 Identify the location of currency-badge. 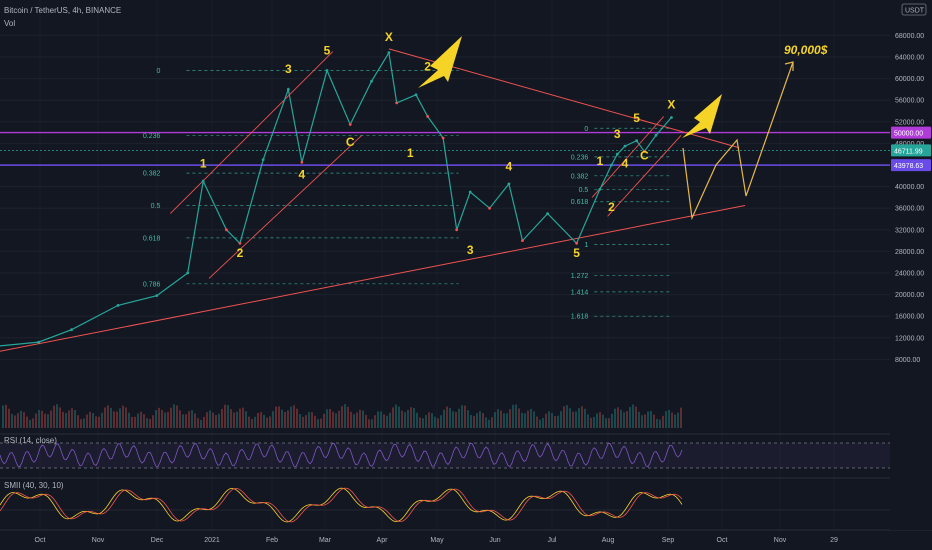
(914, 9).